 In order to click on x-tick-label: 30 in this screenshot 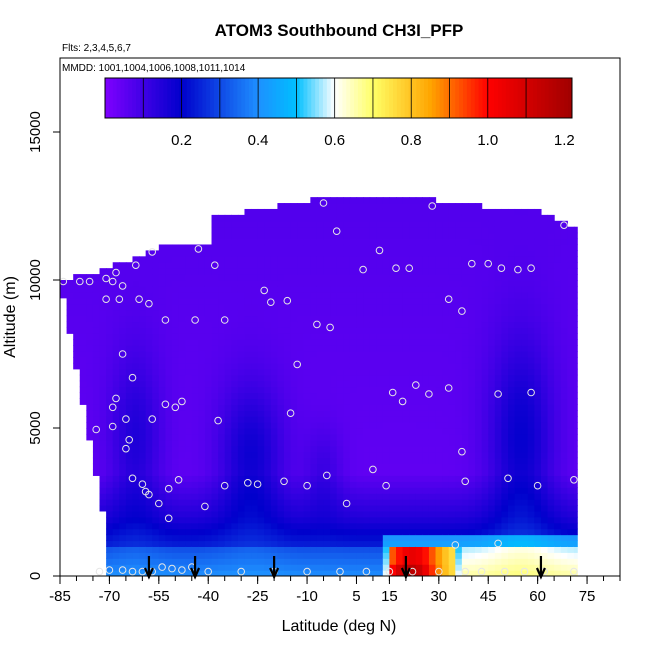, I will do `click(438, 596)`.